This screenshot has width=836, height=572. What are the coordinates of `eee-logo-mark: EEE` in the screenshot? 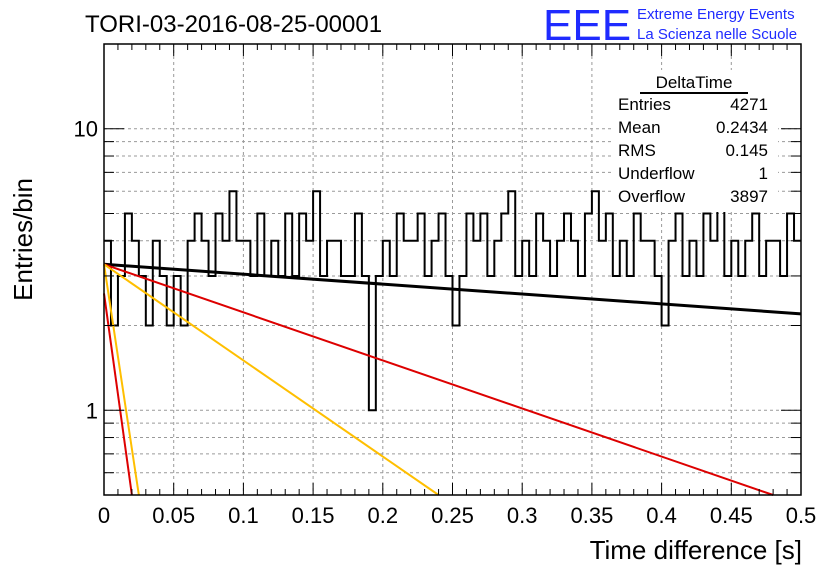 It's located at (587, 25).